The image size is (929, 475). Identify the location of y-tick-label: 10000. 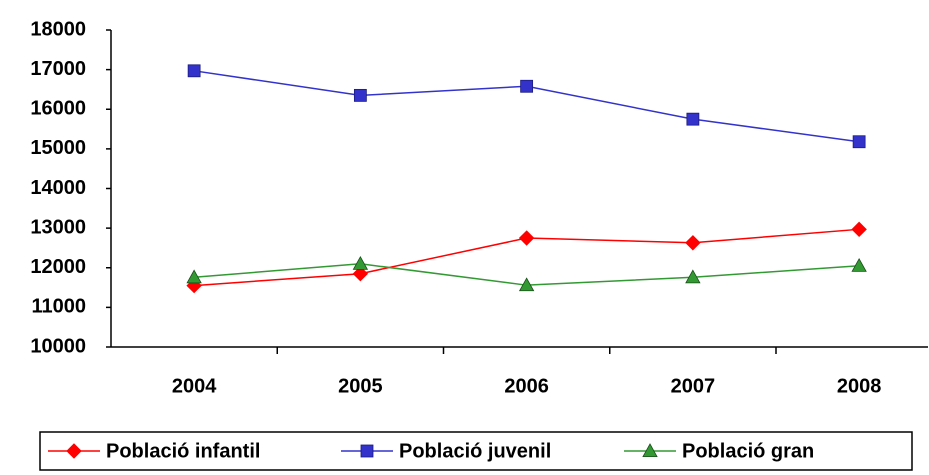
(58, 346).